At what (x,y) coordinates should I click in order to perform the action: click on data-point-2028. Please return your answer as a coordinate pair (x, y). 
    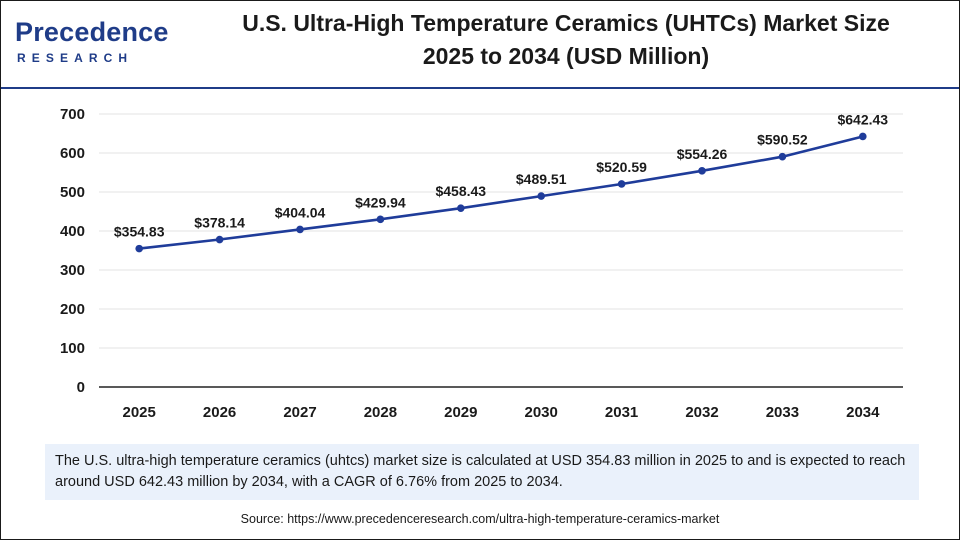
    Looking at the image, I should click on (380, 219).